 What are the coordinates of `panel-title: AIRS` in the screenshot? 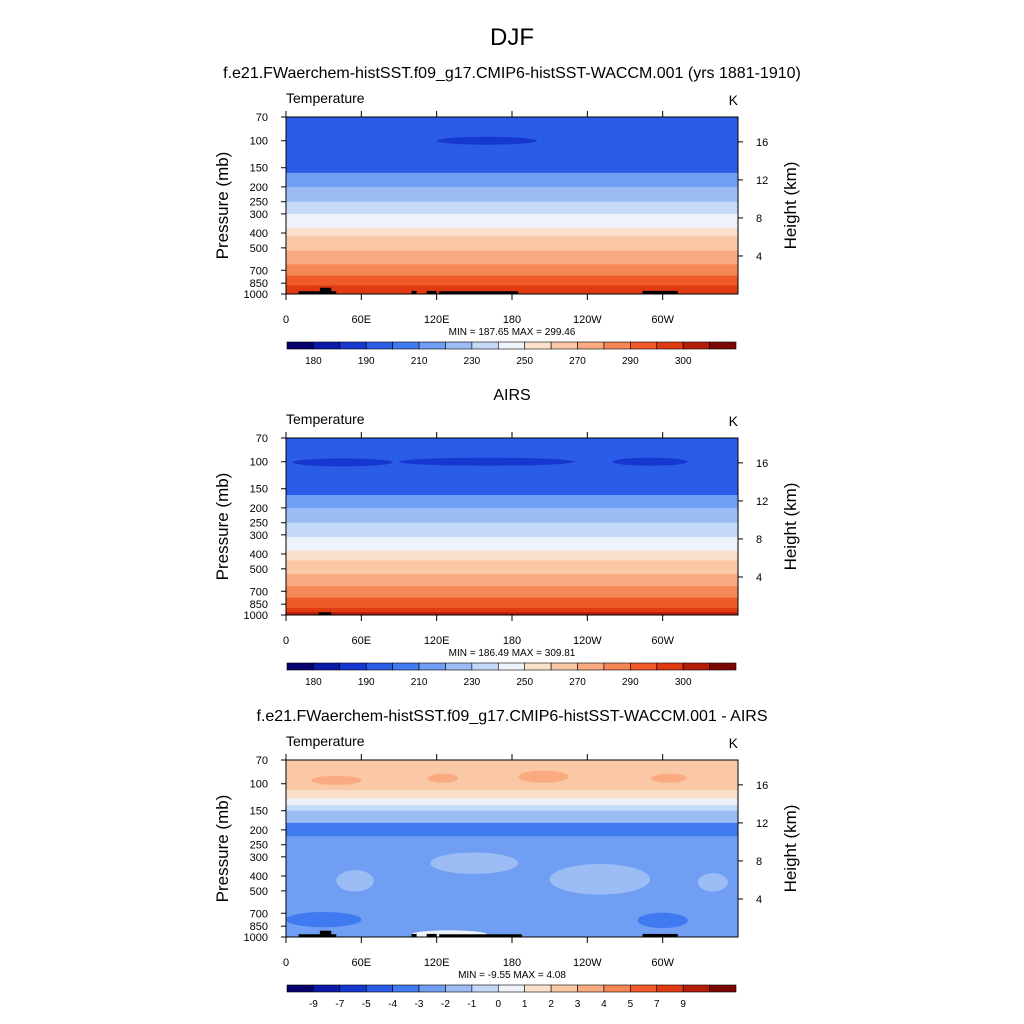 It's located at (511, 395).